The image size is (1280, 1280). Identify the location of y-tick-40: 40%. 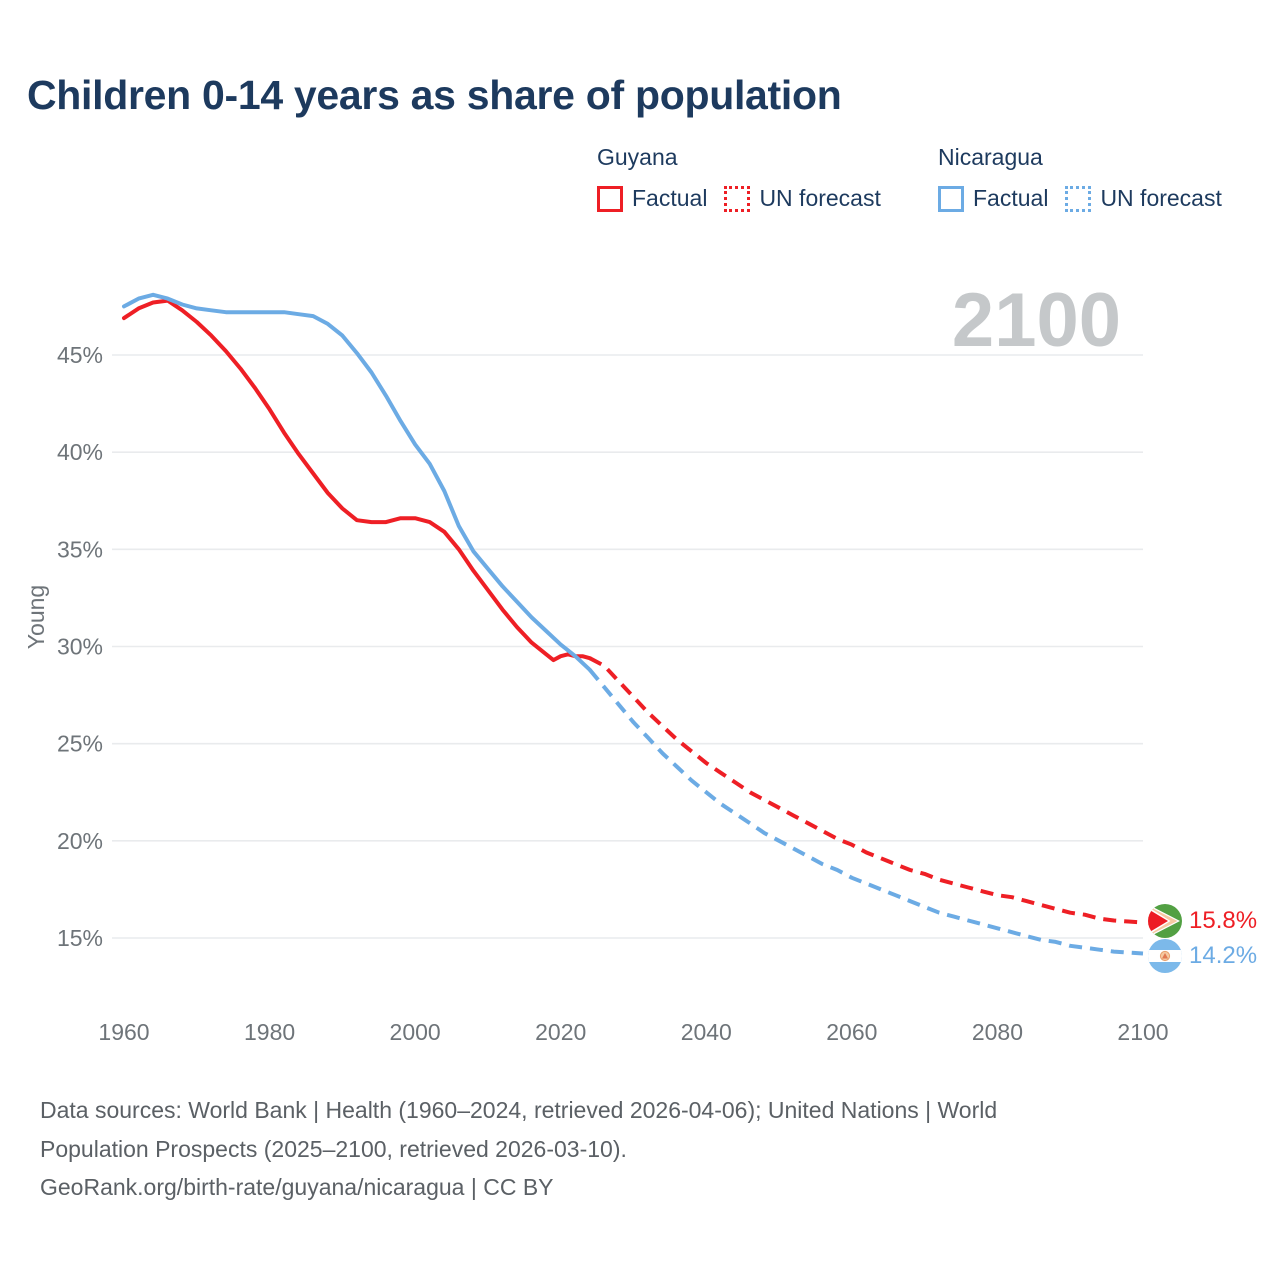
(80, 452).